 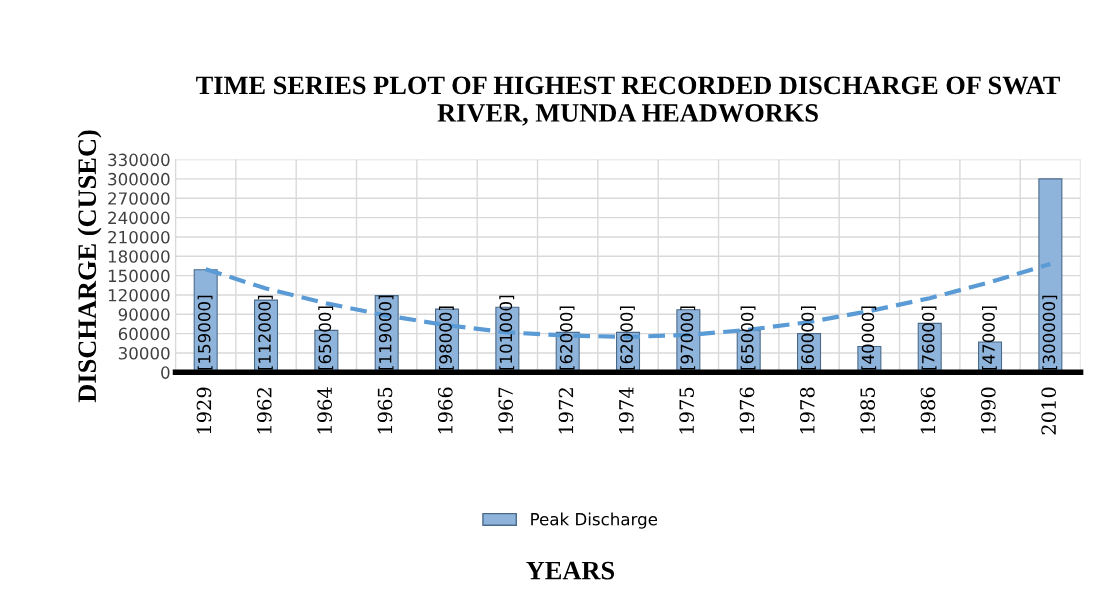 I want to click on data-label: [76000], so click(x=929, y=338).